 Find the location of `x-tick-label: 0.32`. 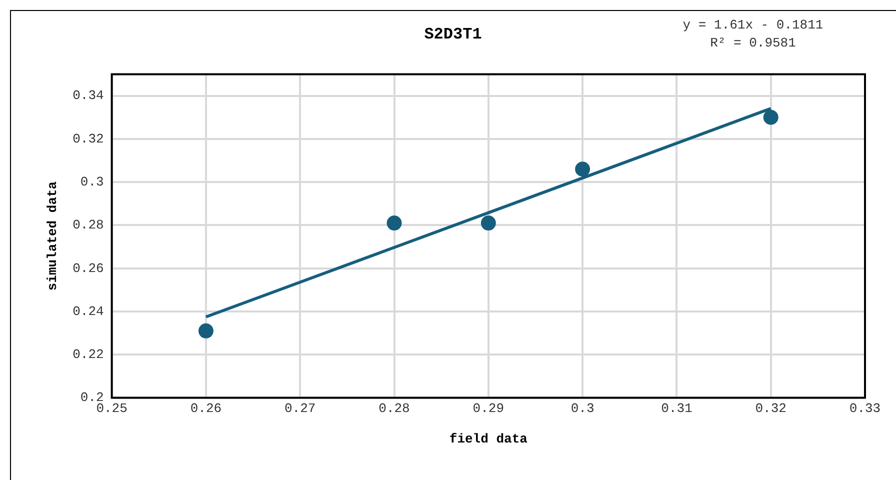

x-tick-label: 0.32 is located at coordinates (770, 408).